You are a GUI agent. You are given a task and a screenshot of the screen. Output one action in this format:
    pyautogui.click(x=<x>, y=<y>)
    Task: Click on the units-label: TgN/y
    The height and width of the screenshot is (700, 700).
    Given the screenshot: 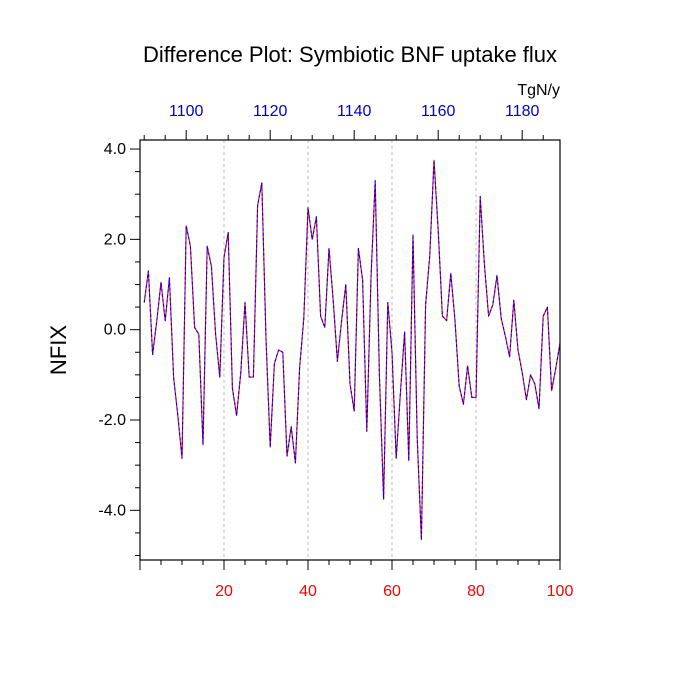 What is the action you would take?
    pyautogui.click(x=538, y=90)
    